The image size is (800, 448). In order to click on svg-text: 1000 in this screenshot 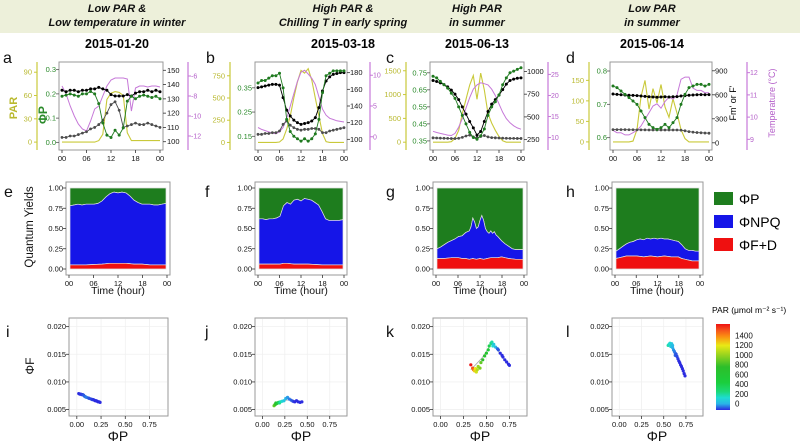, I will do `click(392, 94)`.